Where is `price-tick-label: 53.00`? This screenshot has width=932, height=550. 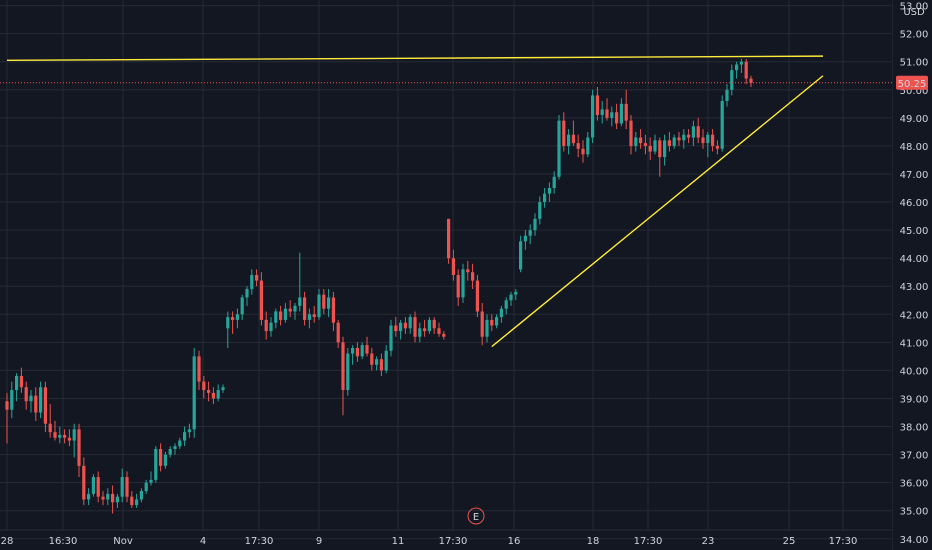 price-tick-label: 53.00 is located at coordinates (914, 7).